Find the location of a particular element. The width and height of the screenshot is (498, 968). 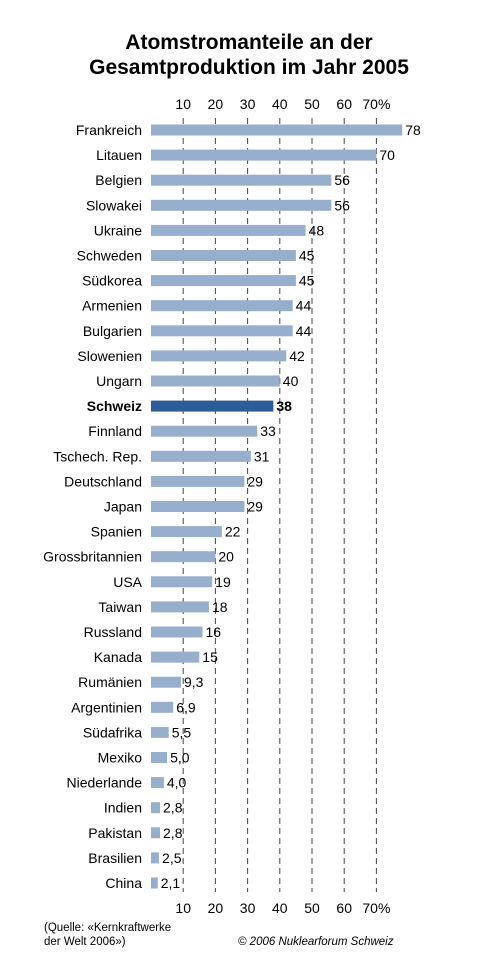

value-label-20: 16 is located at coordinates (214, 632).